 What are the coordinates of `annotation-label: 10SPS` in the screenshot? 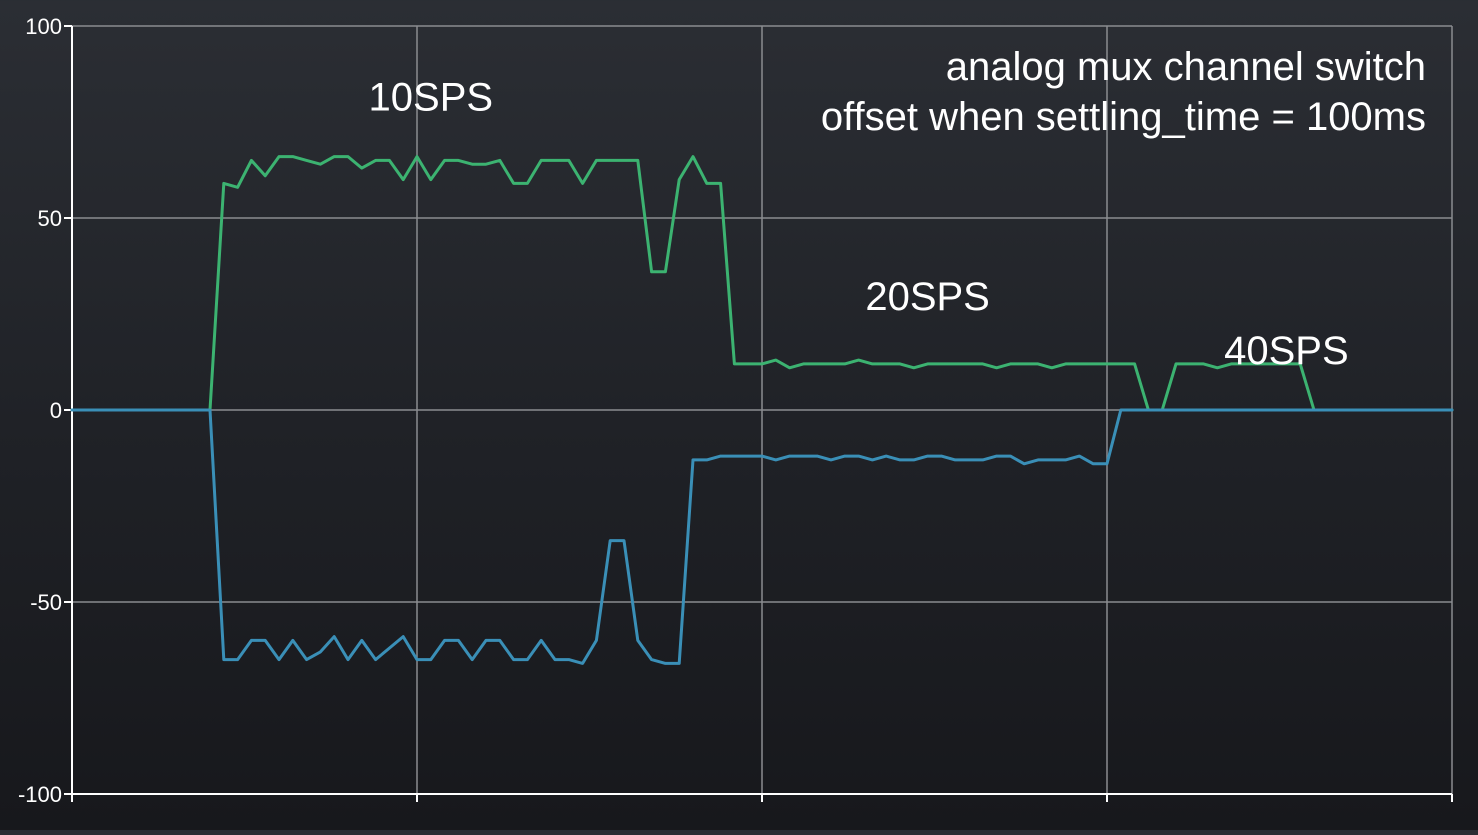 It's located at (431, 97).